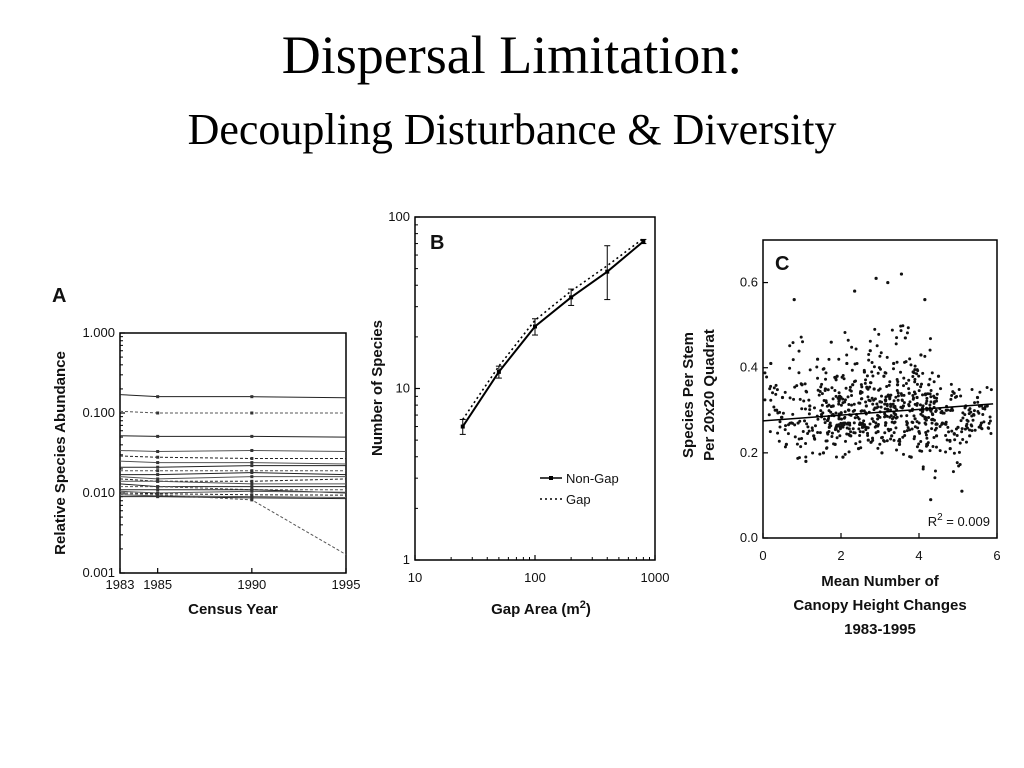 The height and width of the screenshot is (768, 1024). Describe the element at coordinates (346, 584) in the screenshot. I see `panel-a-xtick-label: 1995` at that location.